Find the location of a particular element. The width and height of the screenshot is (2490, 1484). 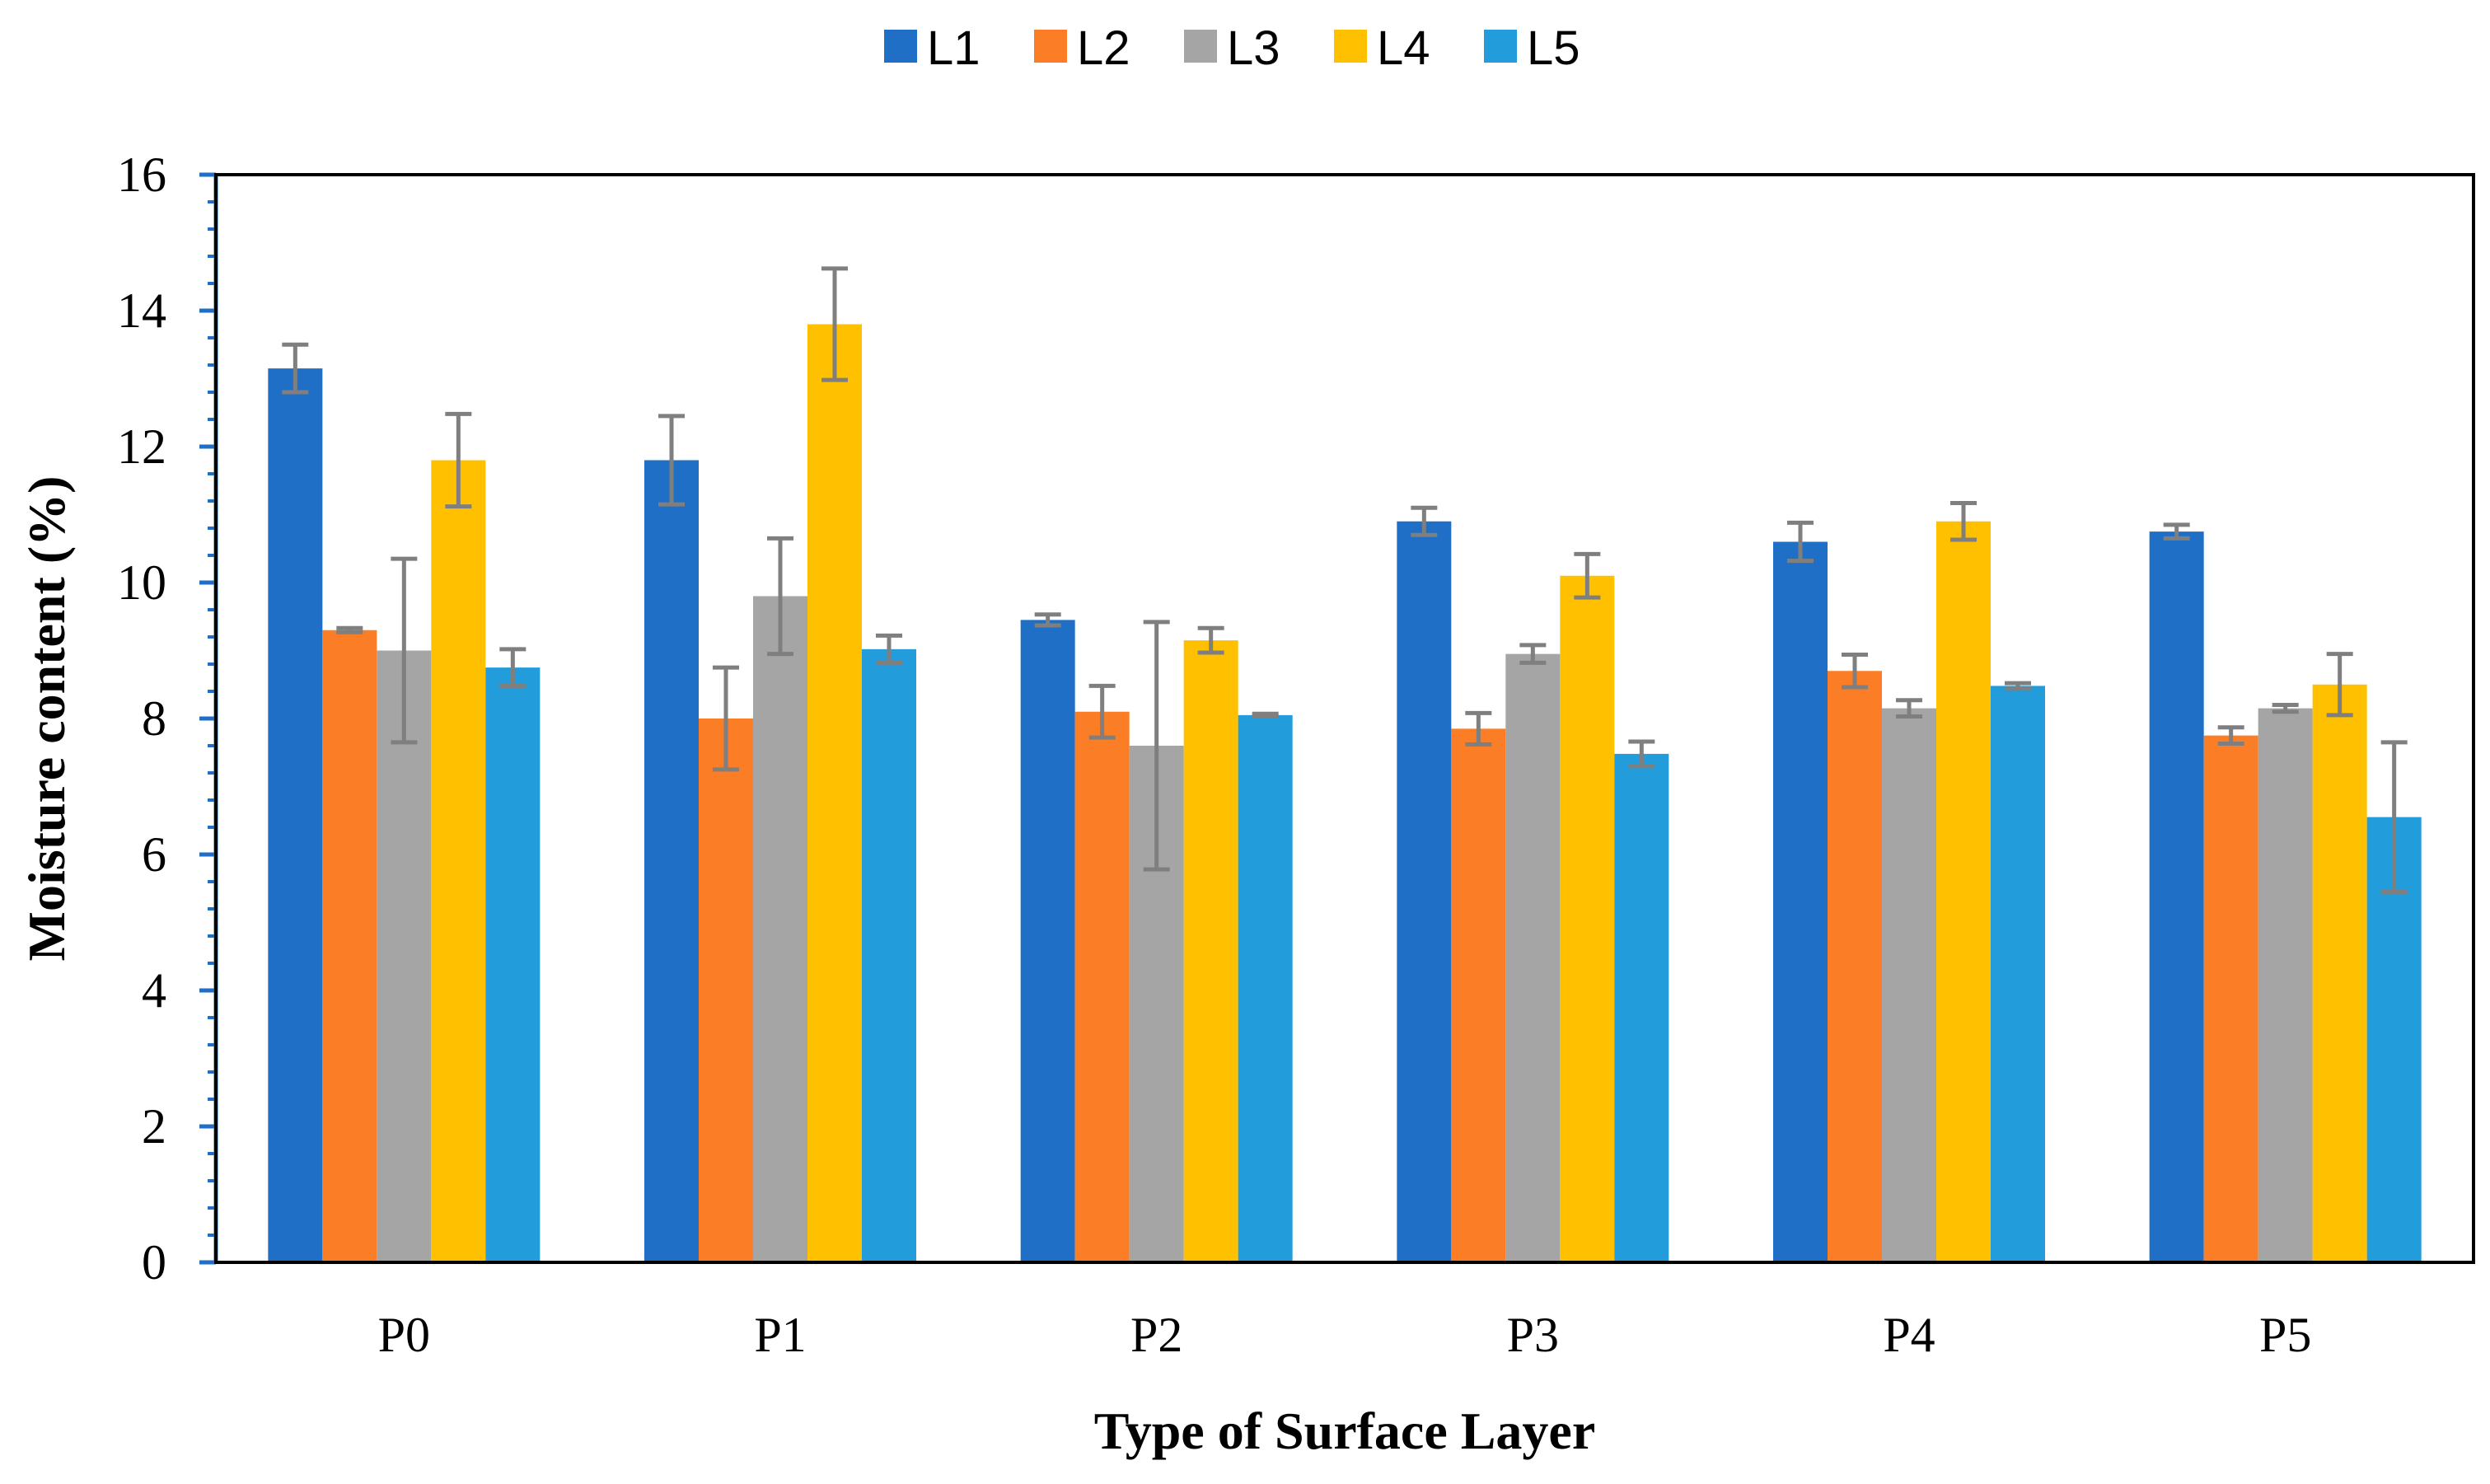

x-tick-label: P2 is located at coordinates (1156, 1335).